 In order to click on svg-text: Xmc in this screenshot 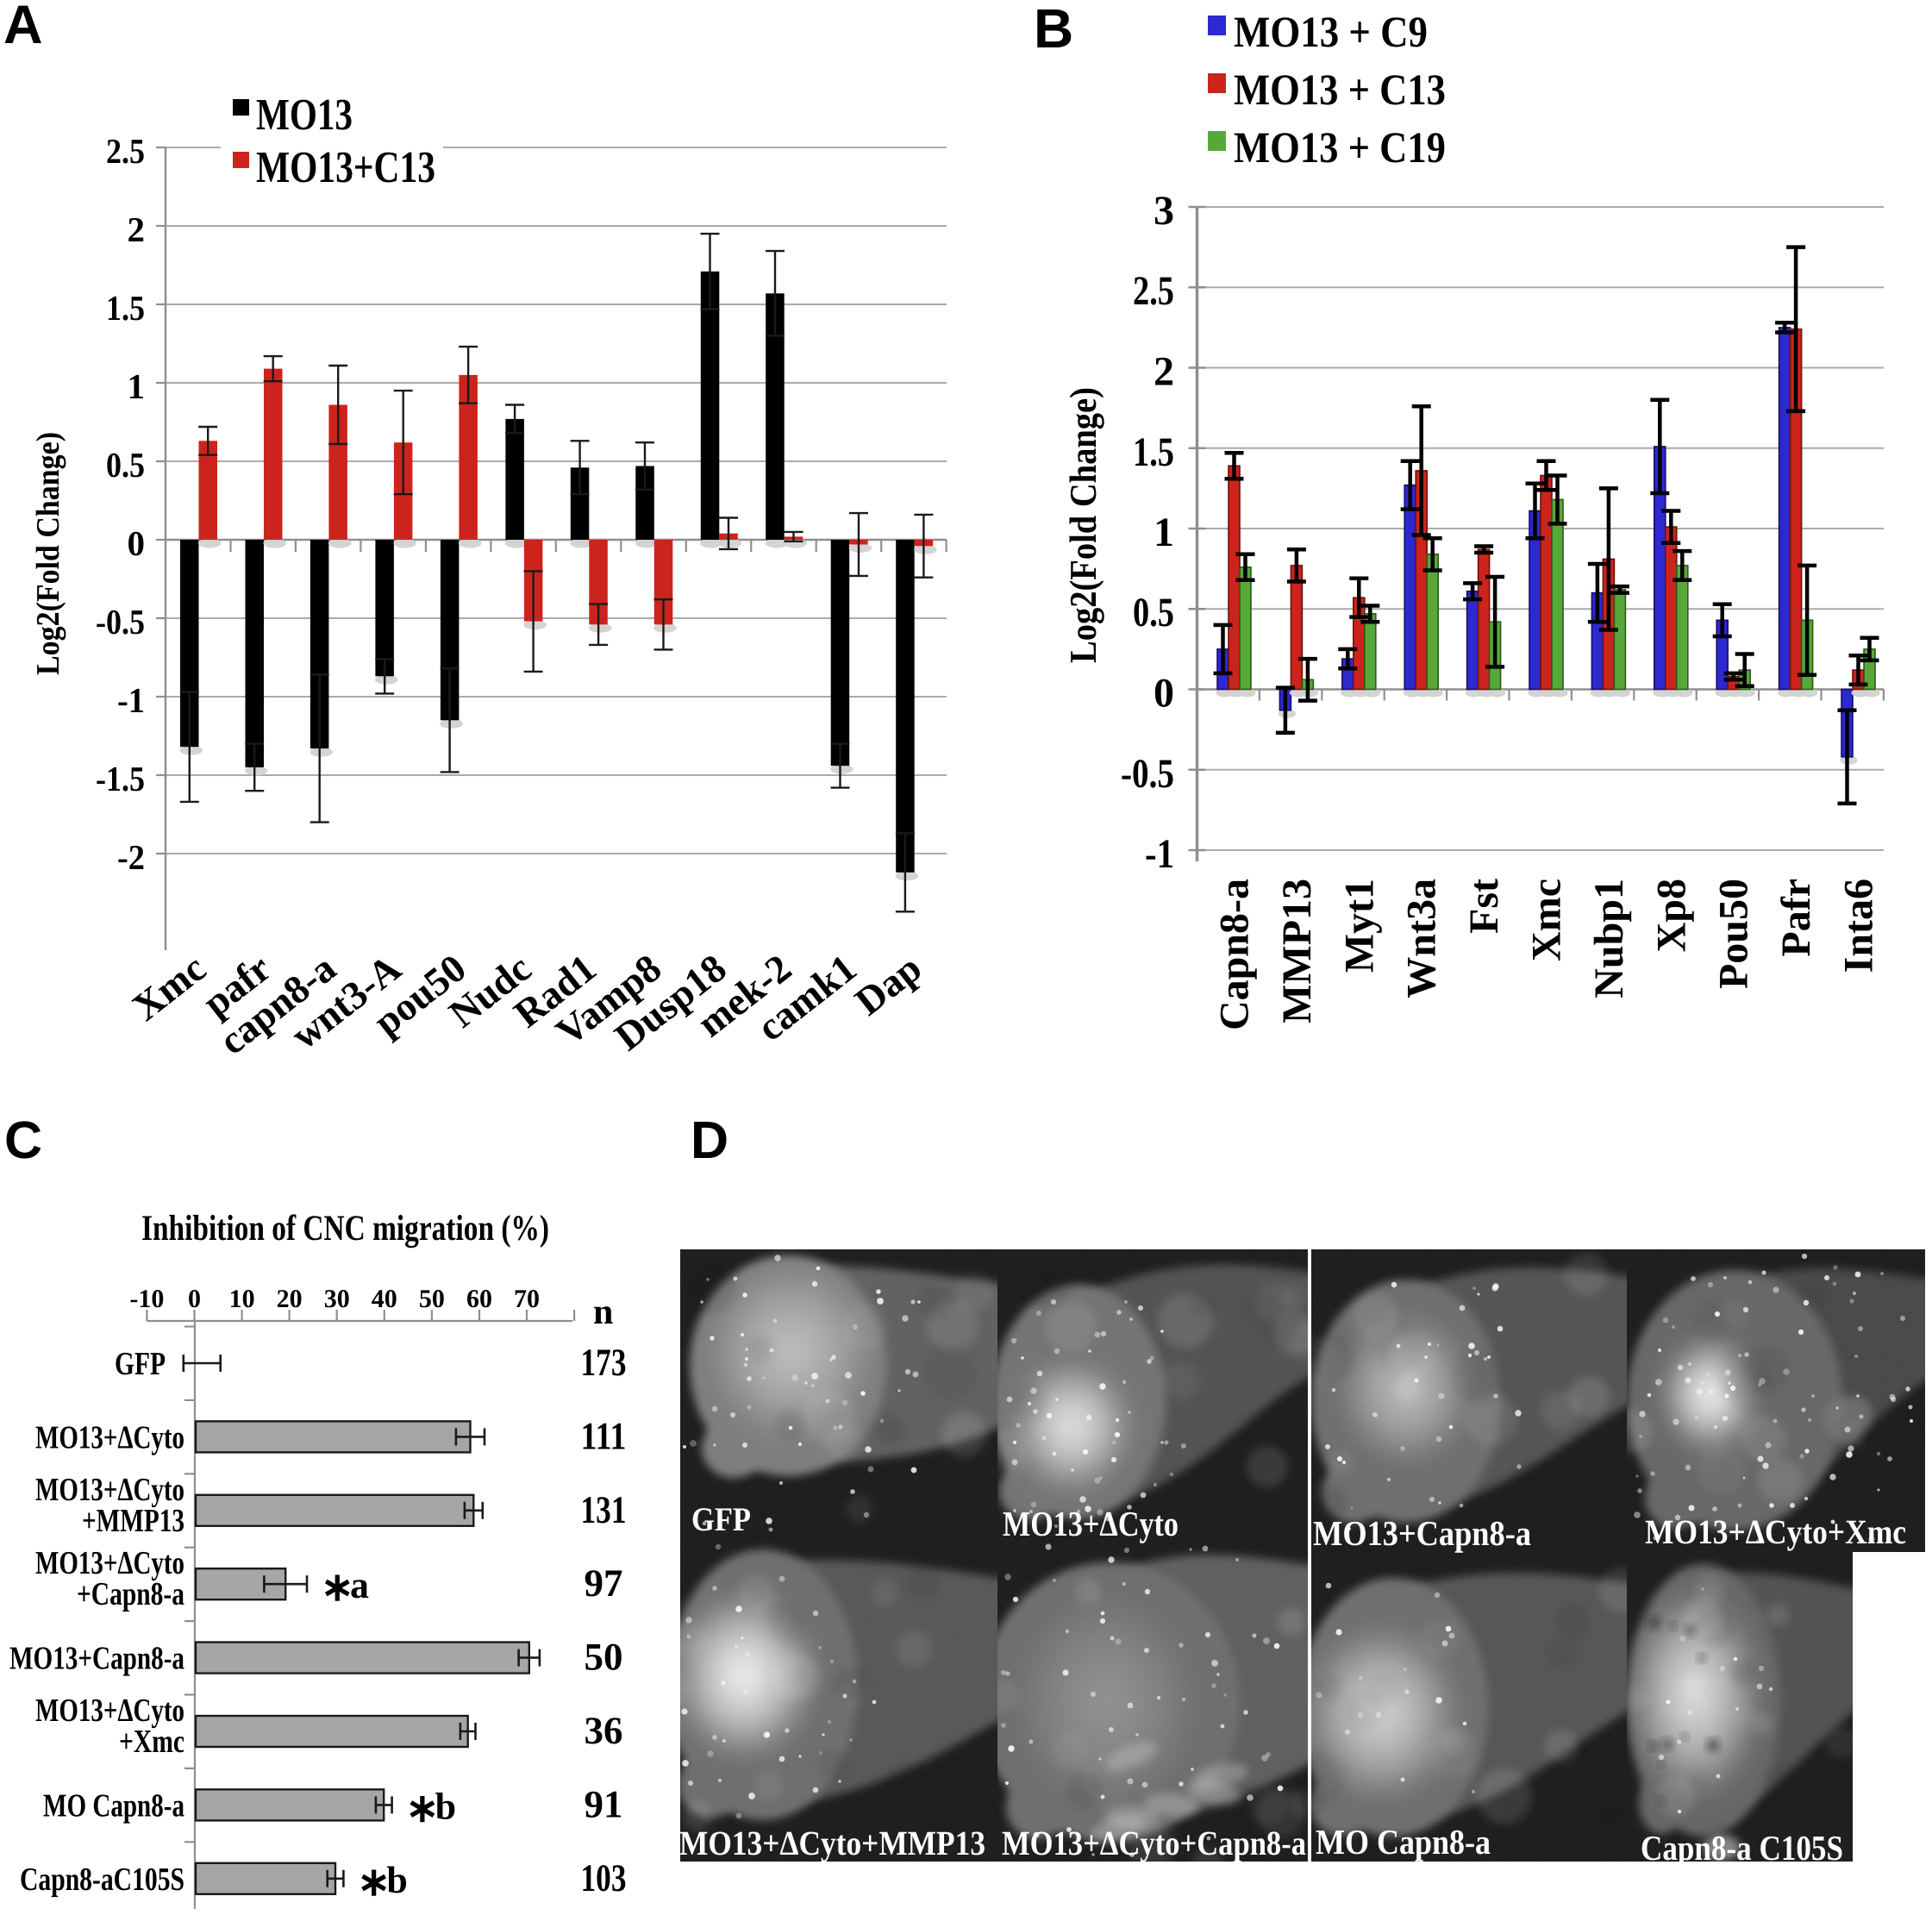, I will do `click(1547, 920)`.